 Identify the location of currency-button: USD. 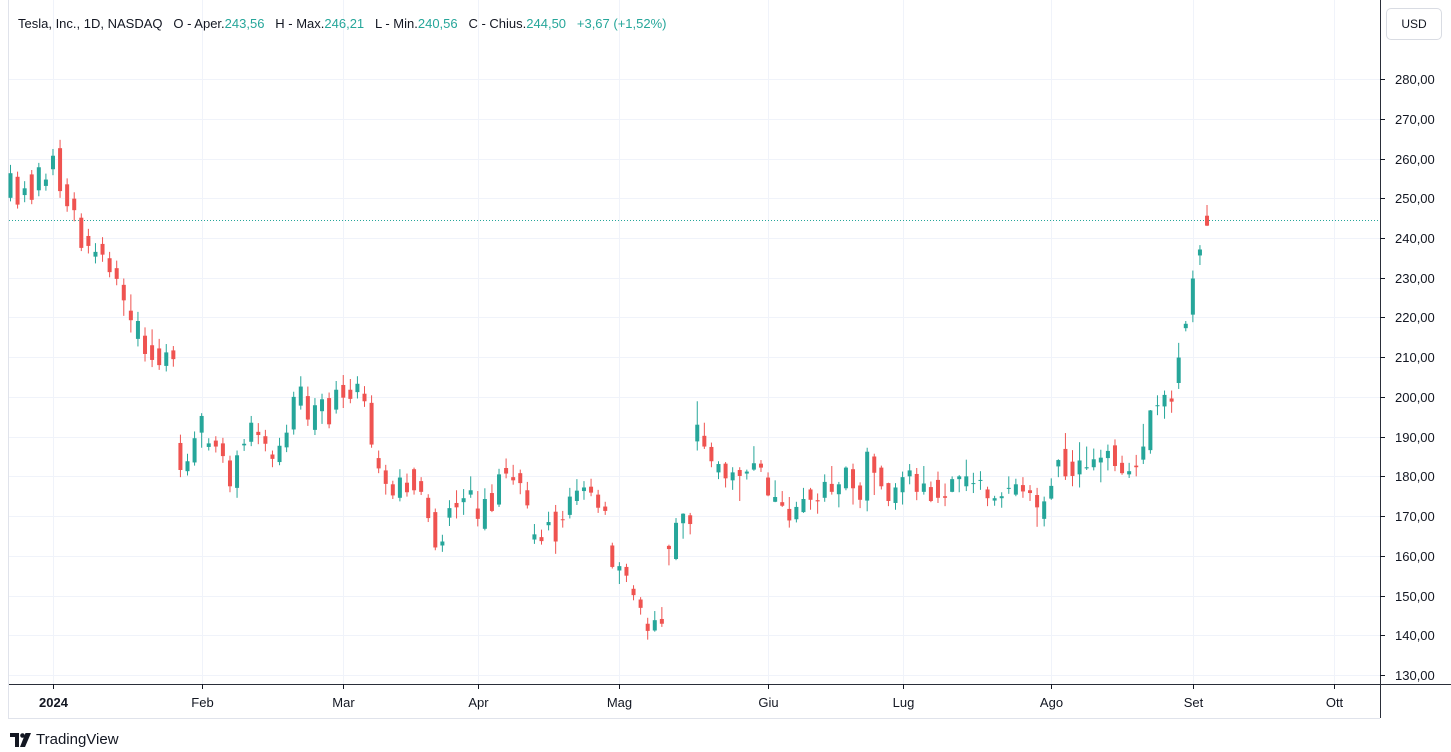
(1414, 24).